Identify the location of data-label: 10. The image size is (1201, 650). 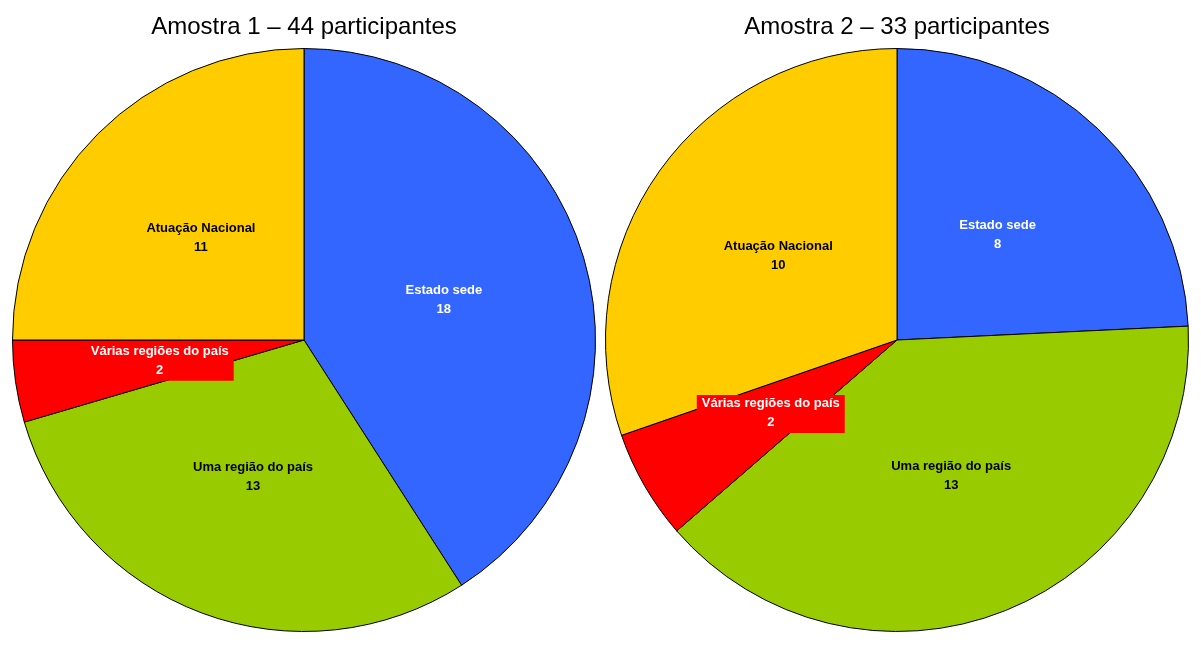
(778, 265).